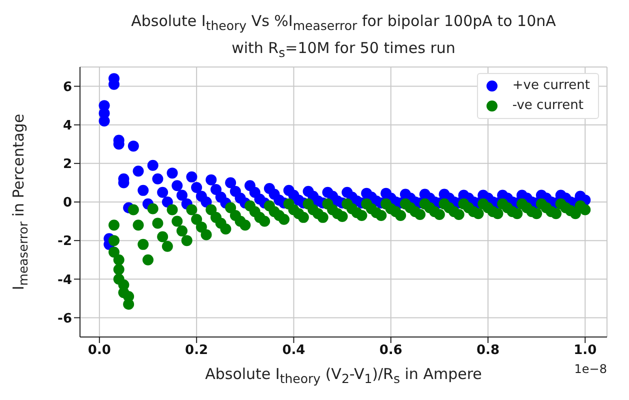  What do you see at coordinates (67, 203) in the screenshot?
I see `y-tick-label: 0` at bounding box center [67, 203].